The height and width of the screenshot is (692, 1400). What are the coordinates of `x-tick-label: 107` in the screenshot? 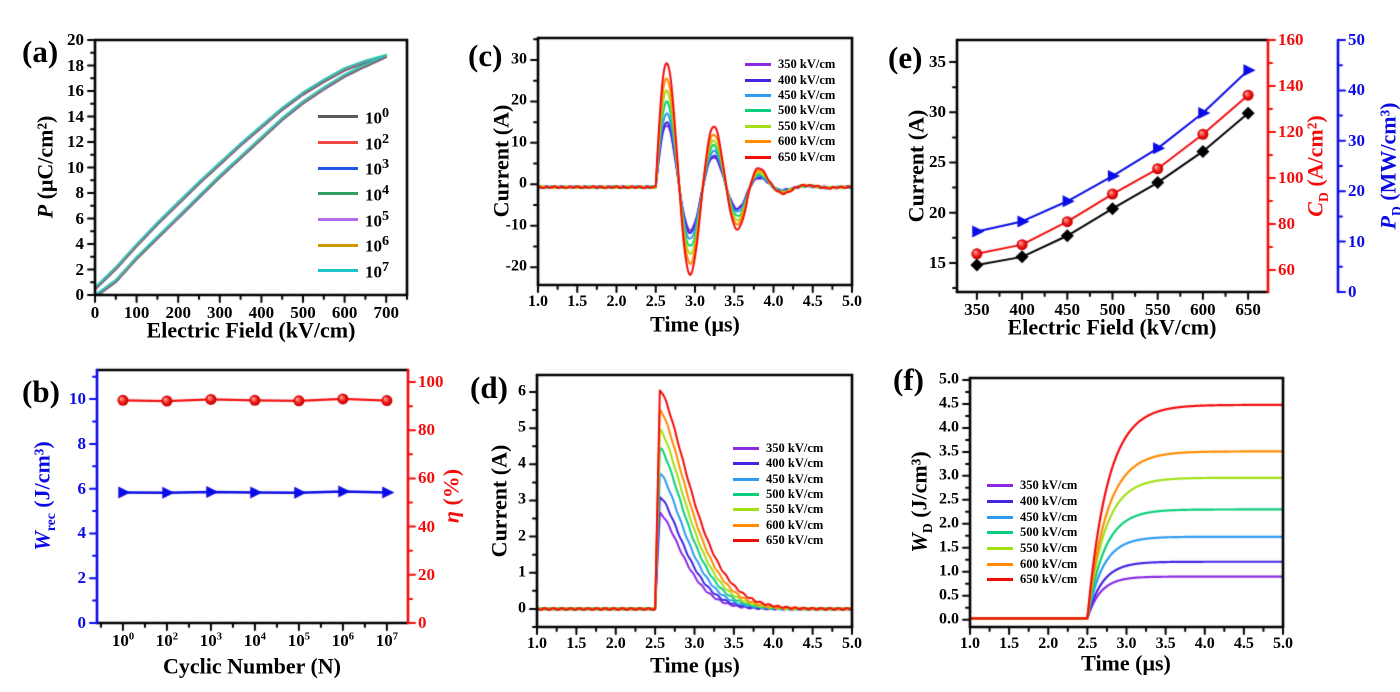 It's located at (387, 640).